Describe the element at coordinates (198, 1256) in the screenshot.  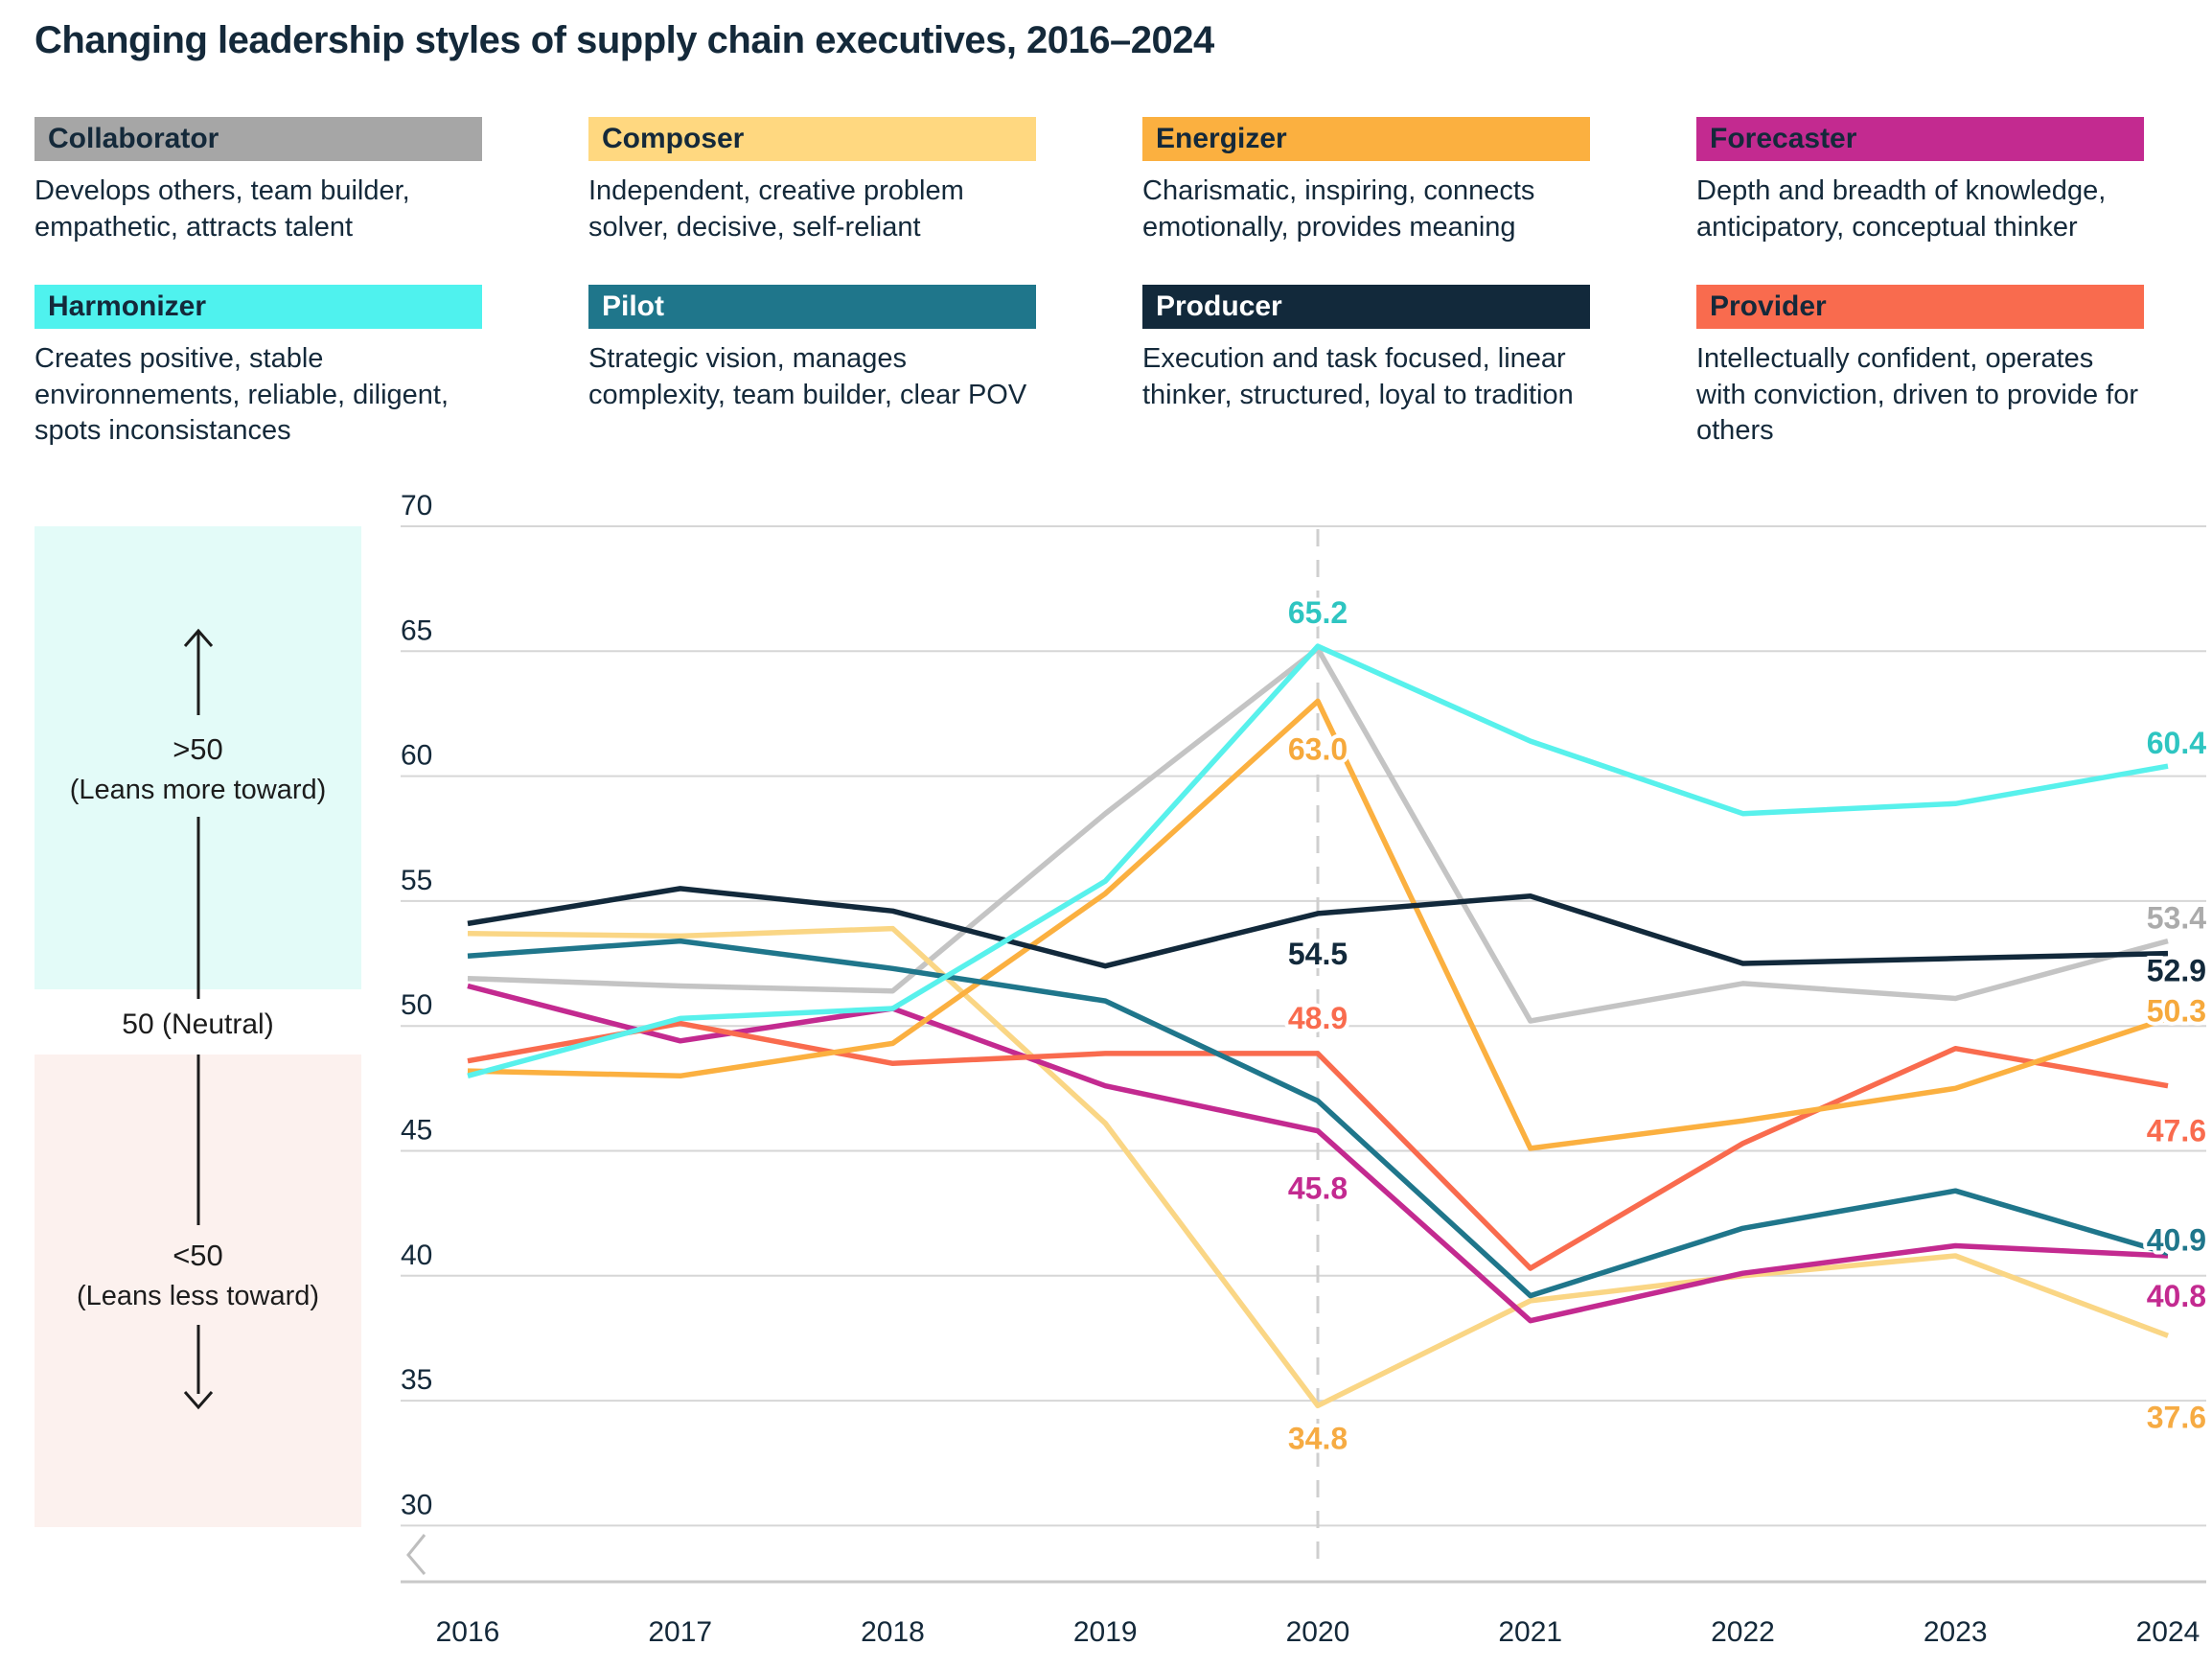
I see `lt50-label: <50` at that location.